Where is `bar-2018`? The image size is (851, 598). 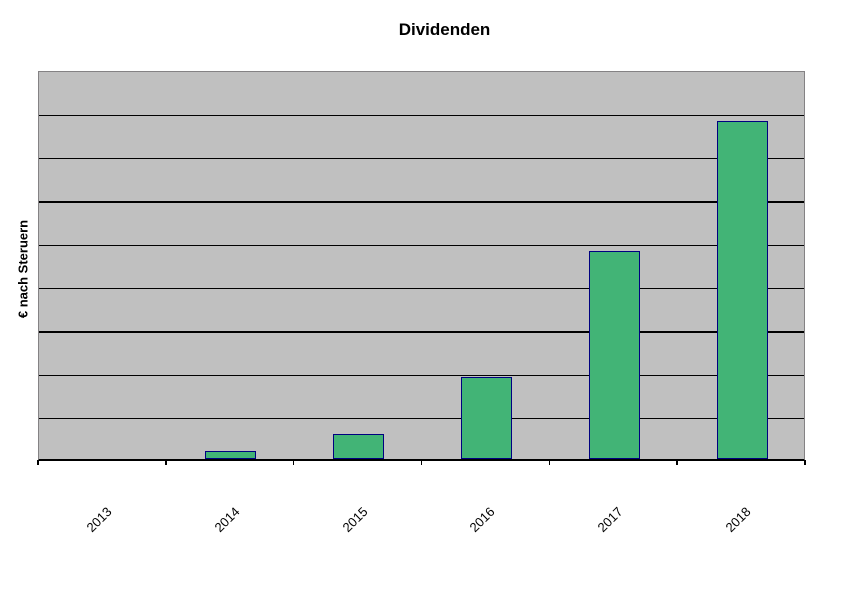 bar-2018 is located at coordinates (742, 290).